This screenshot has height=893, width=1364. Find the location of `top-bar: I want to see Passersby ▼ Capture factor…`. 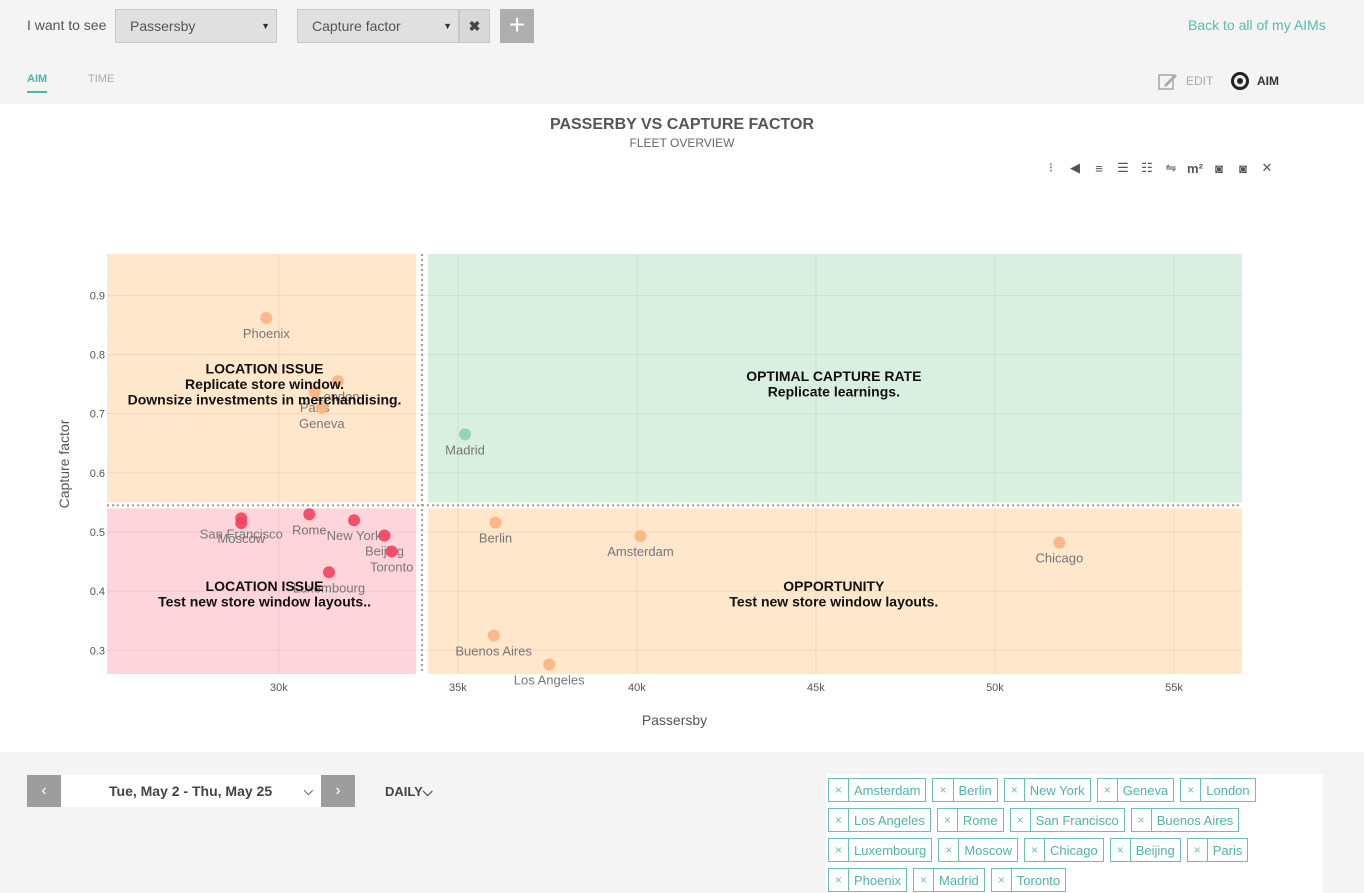

top-bar: I want to see Passersby ▼ Capture factor… is located at coordinates (682, 52).